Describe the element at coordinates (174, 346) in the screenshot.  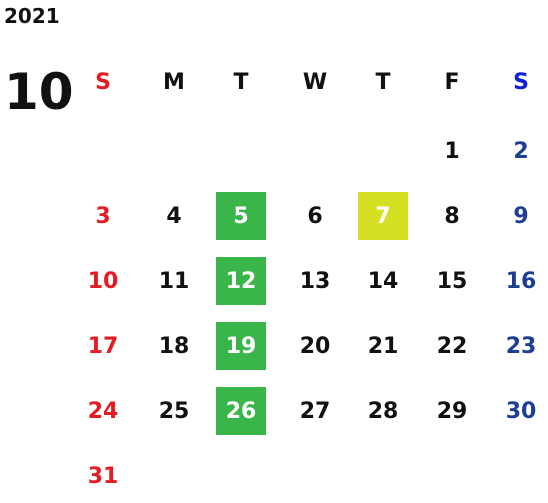
I see `day: 18` at that location.